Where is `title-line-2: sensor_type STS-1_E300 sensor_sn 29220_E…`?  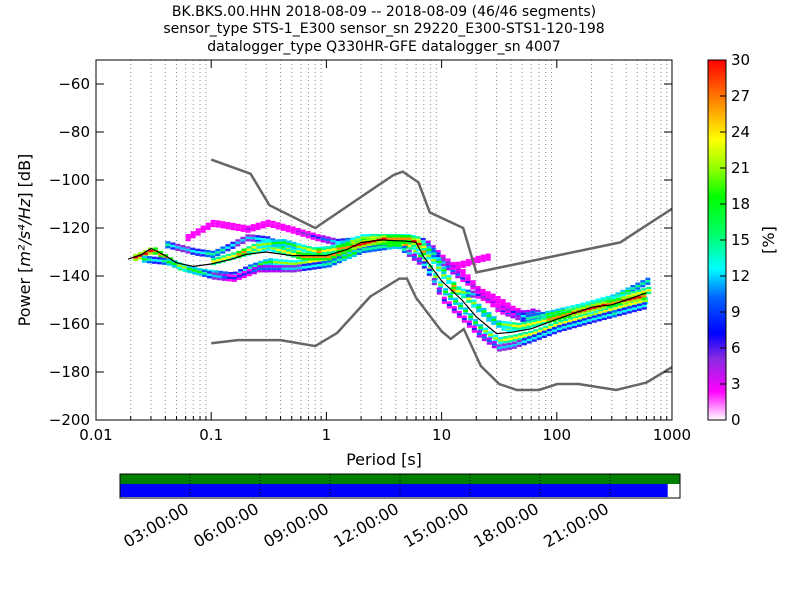
title-line-2: sensor_type STS-1_E300 sensor_sn 29220_E… is located at coordinates (383, 29).